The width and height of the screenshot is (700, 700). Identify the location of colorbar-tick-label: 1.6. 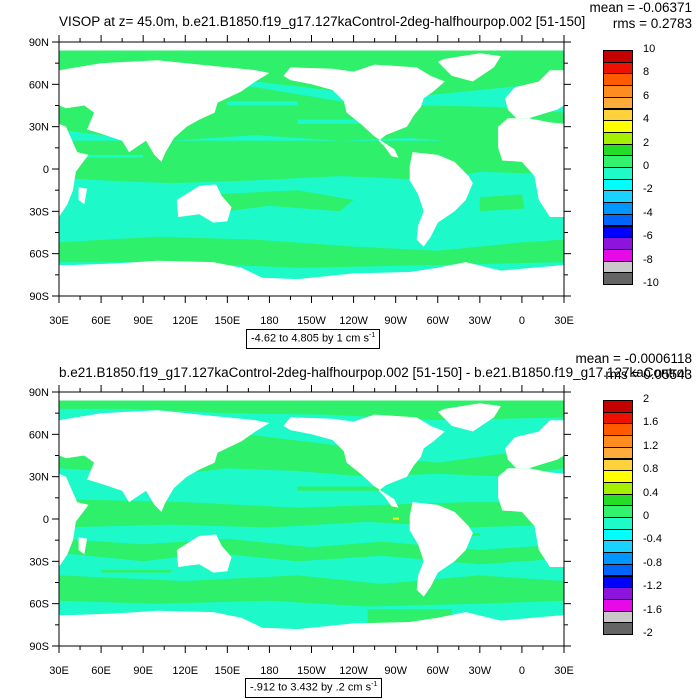
(651, 422).